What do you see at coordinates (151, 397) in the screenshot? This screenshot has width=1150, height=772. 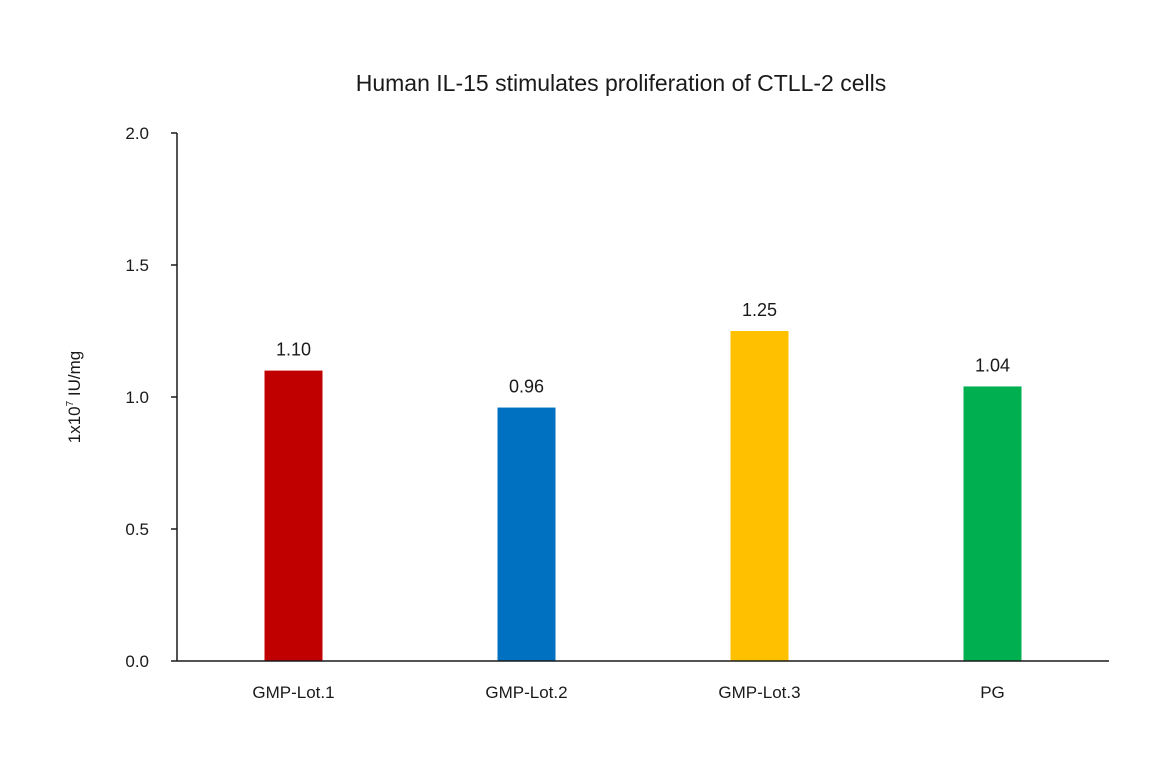 I see `y-axis-ticks: 0.0 0.5 1.0 1.5 2.0` at bounding box center [151, 397].